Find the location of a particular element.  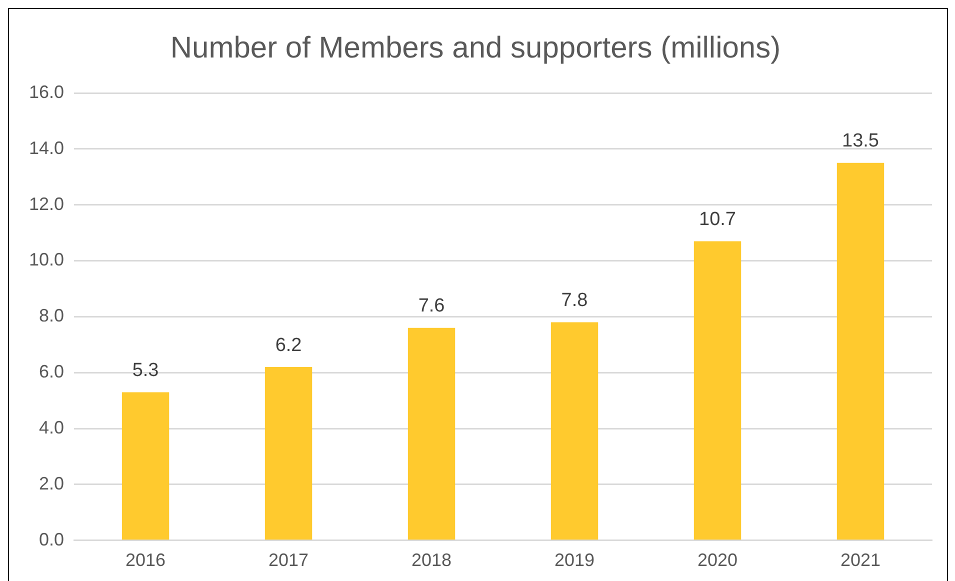

y-tick-label: 12.0 is located at coordinates (46, 204).